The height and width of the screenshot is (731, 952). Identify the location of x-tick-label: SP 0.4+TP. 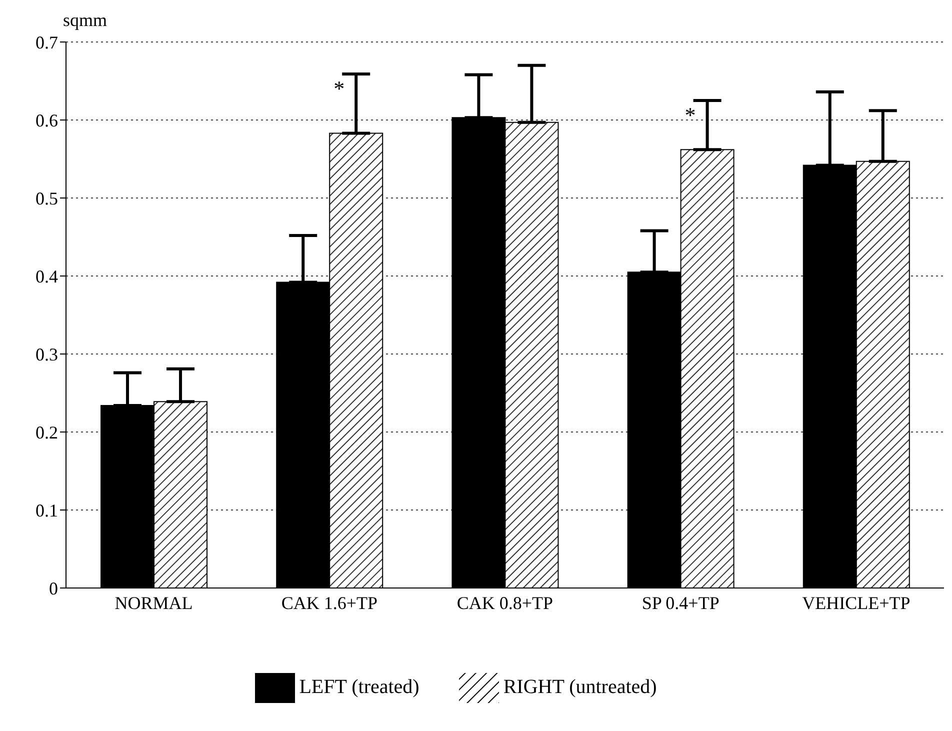
(681, 602).